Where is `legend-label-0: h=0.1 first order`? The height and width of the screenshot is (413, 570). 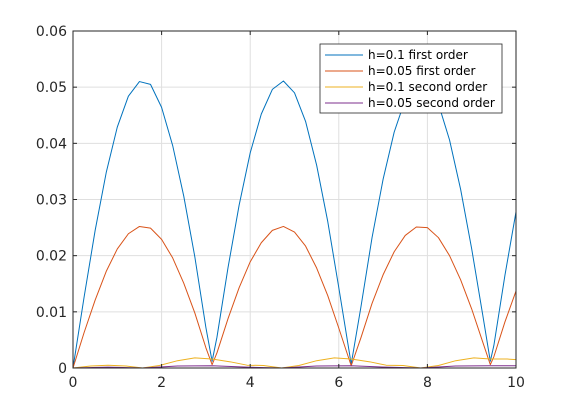
legend-label-0: h=0.1 first order is located at coordinates (418, 55).